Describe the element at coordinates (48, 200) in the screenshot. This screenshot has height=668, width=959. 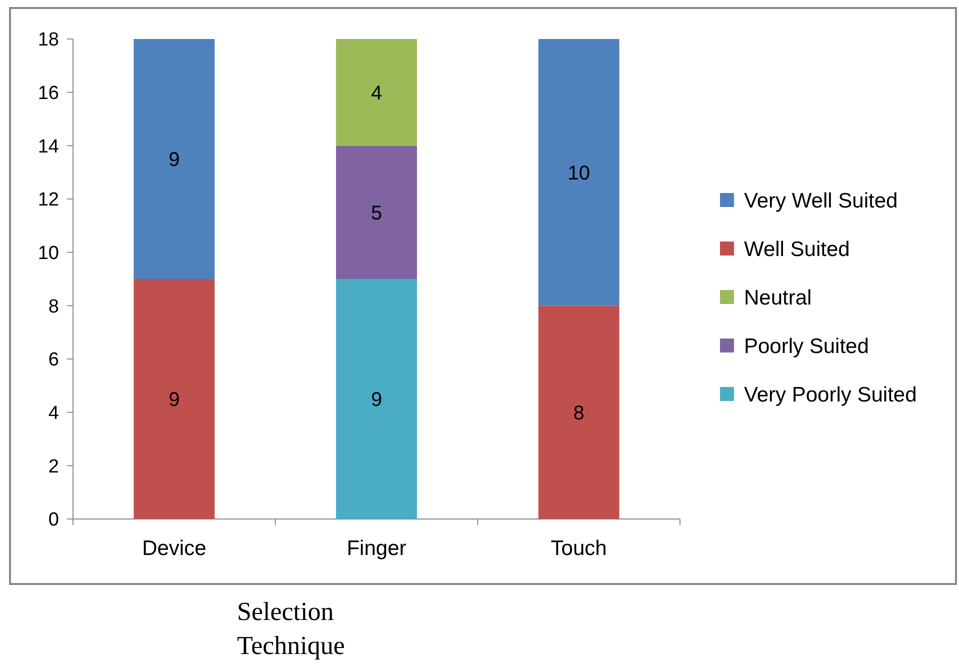
I see `y-tick-label: 12` at that location.